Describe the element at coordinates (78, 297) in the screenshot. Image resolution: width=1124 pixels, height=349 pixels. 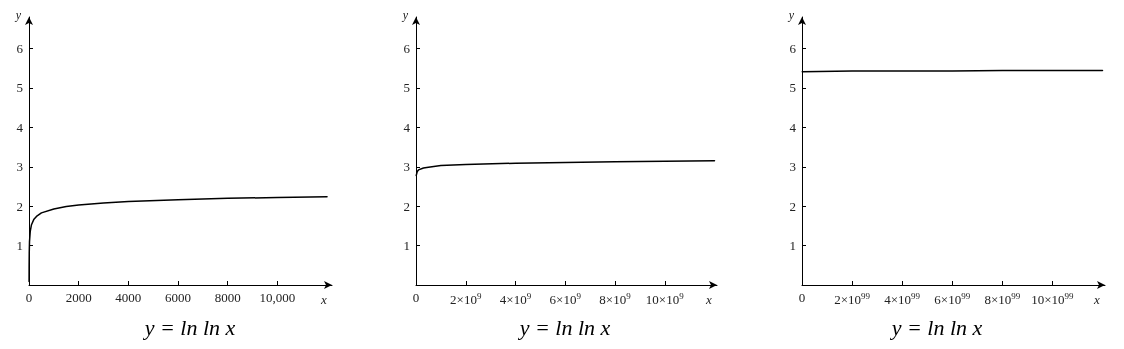
I see `x-tick-label: 2000` at that location.